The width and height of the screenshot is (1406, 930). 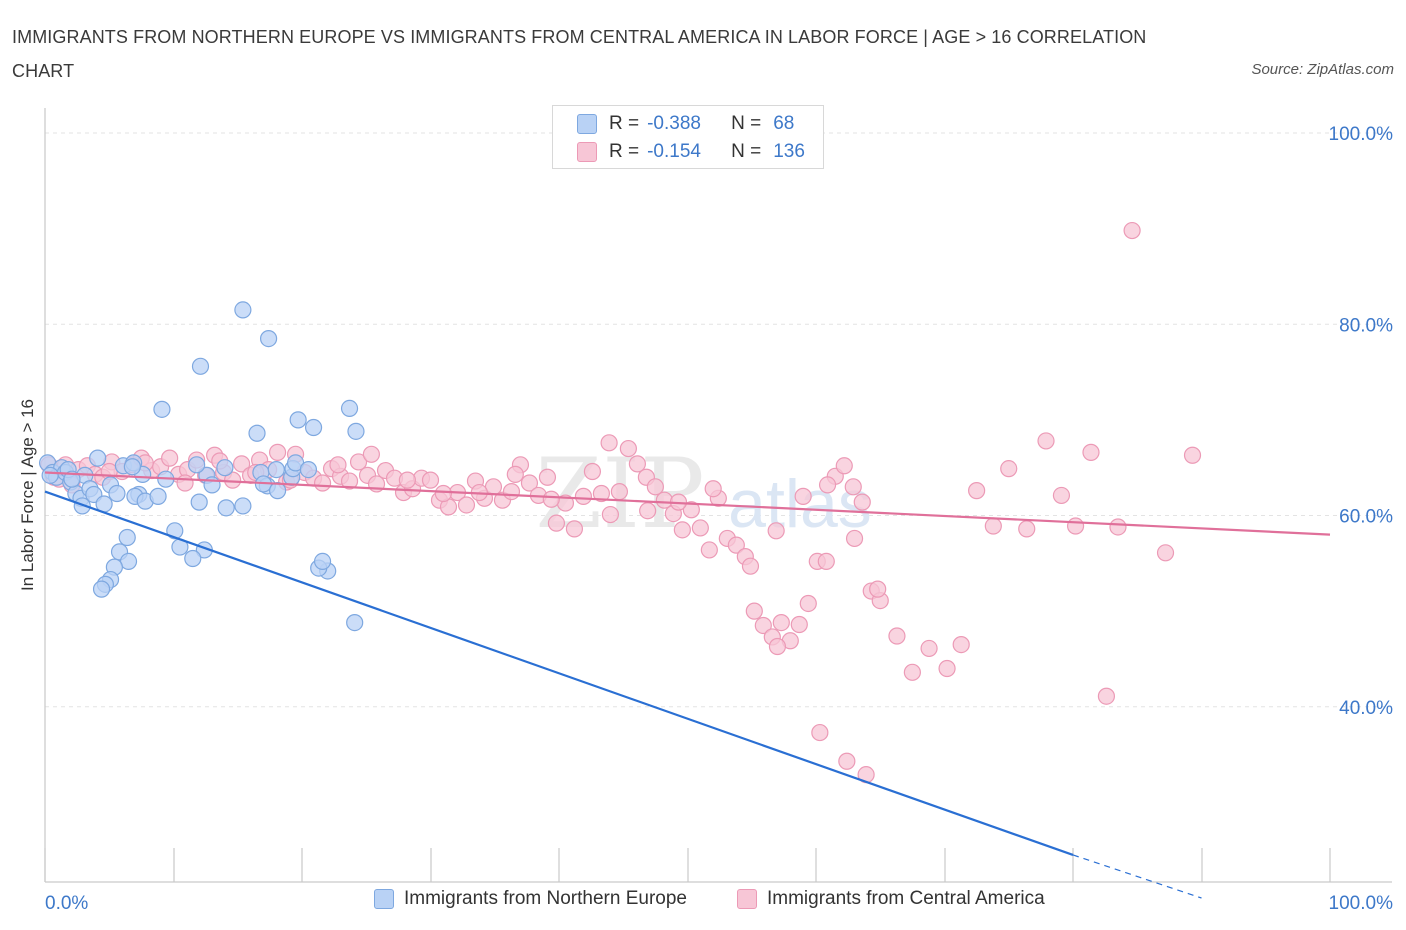 I want to click on n-value-pink: 136, so click(x=789, y=151).